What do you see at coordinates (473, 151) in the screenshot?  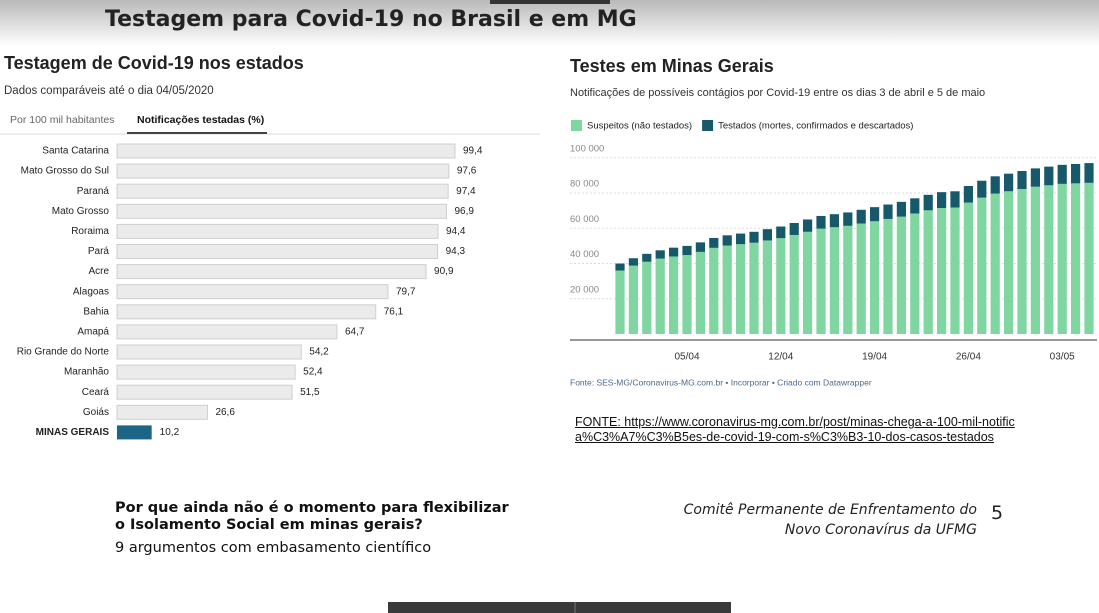 I see `value-label: 99,4` at bounding box center [473, 151].